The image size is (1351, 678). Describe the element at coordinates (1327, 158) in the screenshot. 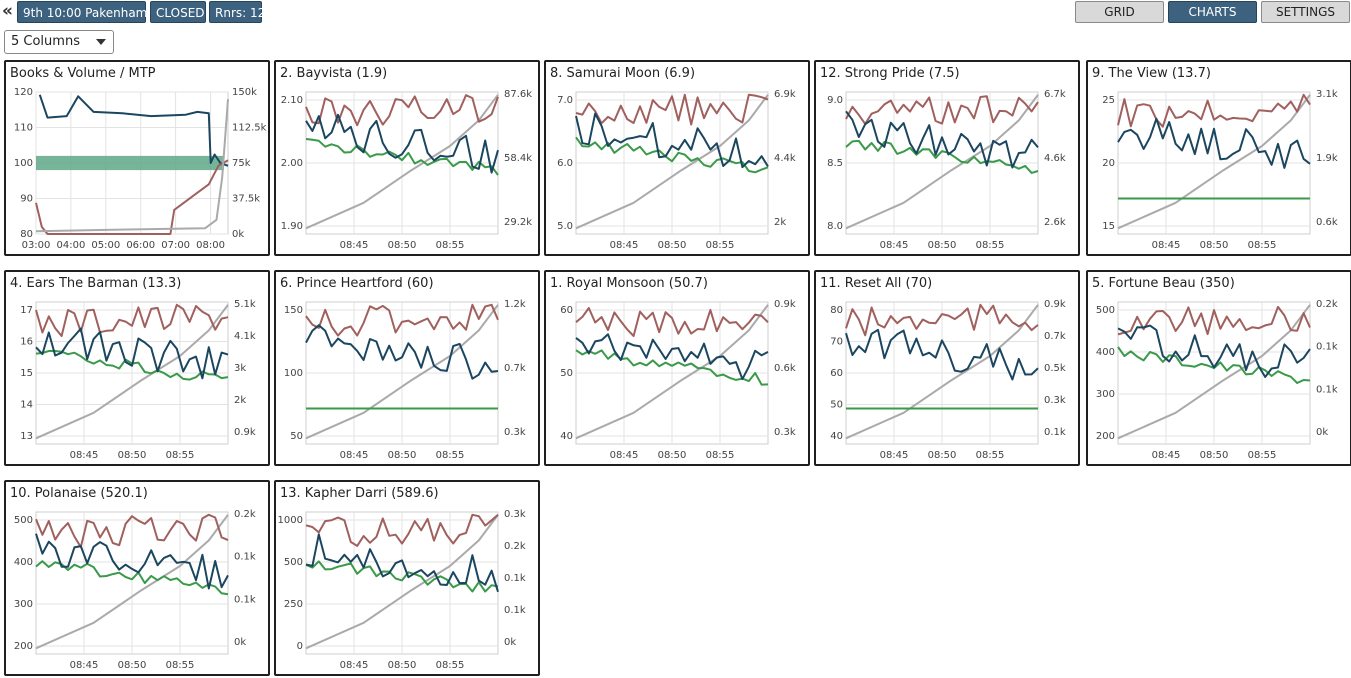

I see `y-tick-right: 1.9k` at that location.